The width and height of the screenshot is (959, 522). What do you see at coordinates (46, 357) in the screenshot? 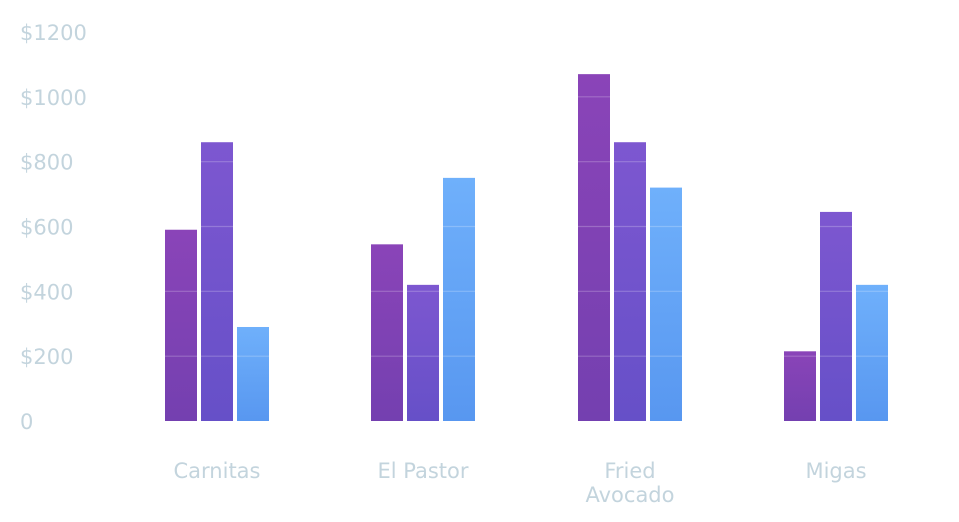
I see `y-tick-label: $200` at bounding box center [46, 357].